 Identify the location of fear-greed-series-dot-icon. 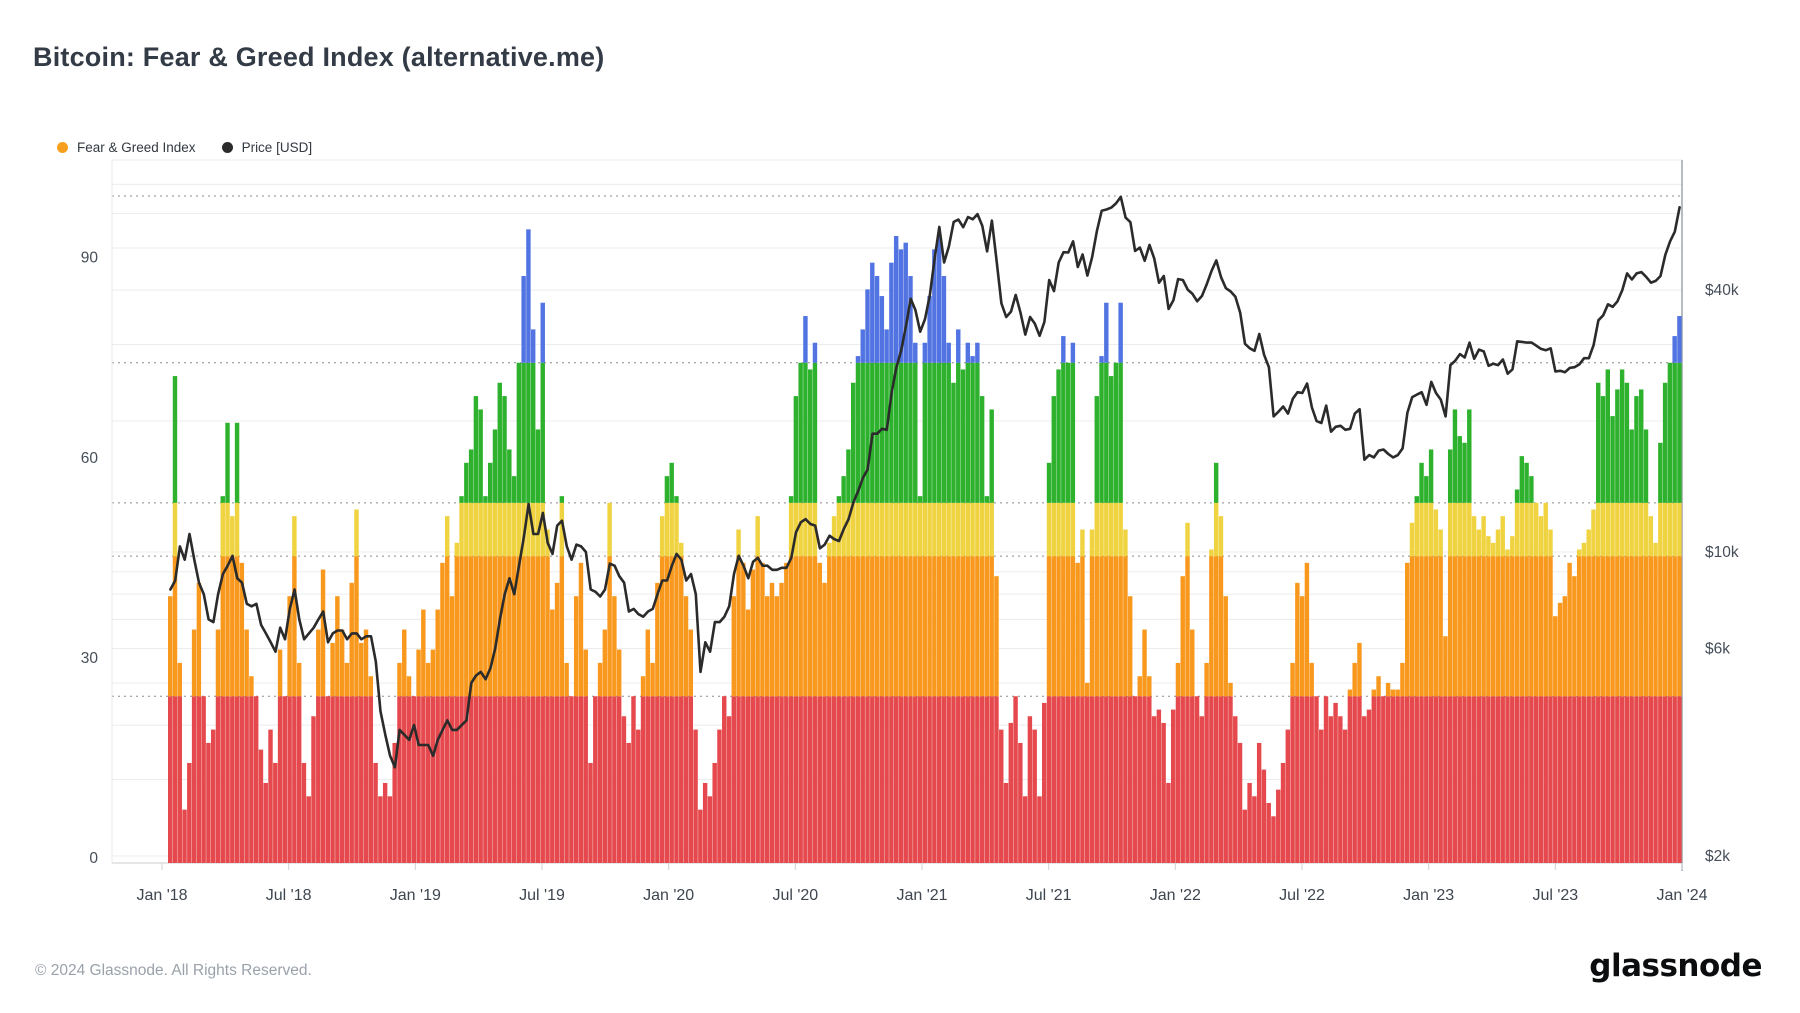
(62, 147).